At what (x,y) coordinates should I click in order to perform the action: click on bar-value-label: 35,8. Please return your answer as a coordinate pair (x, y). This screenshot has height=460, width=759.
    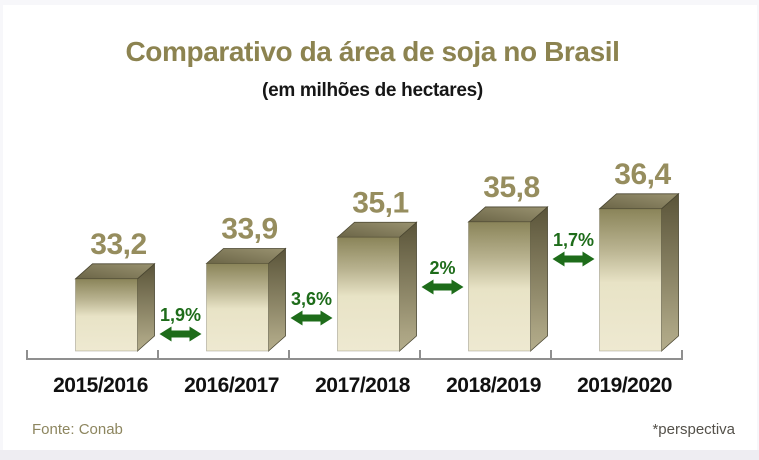
    Looking at the image, I should click on (511, 187).